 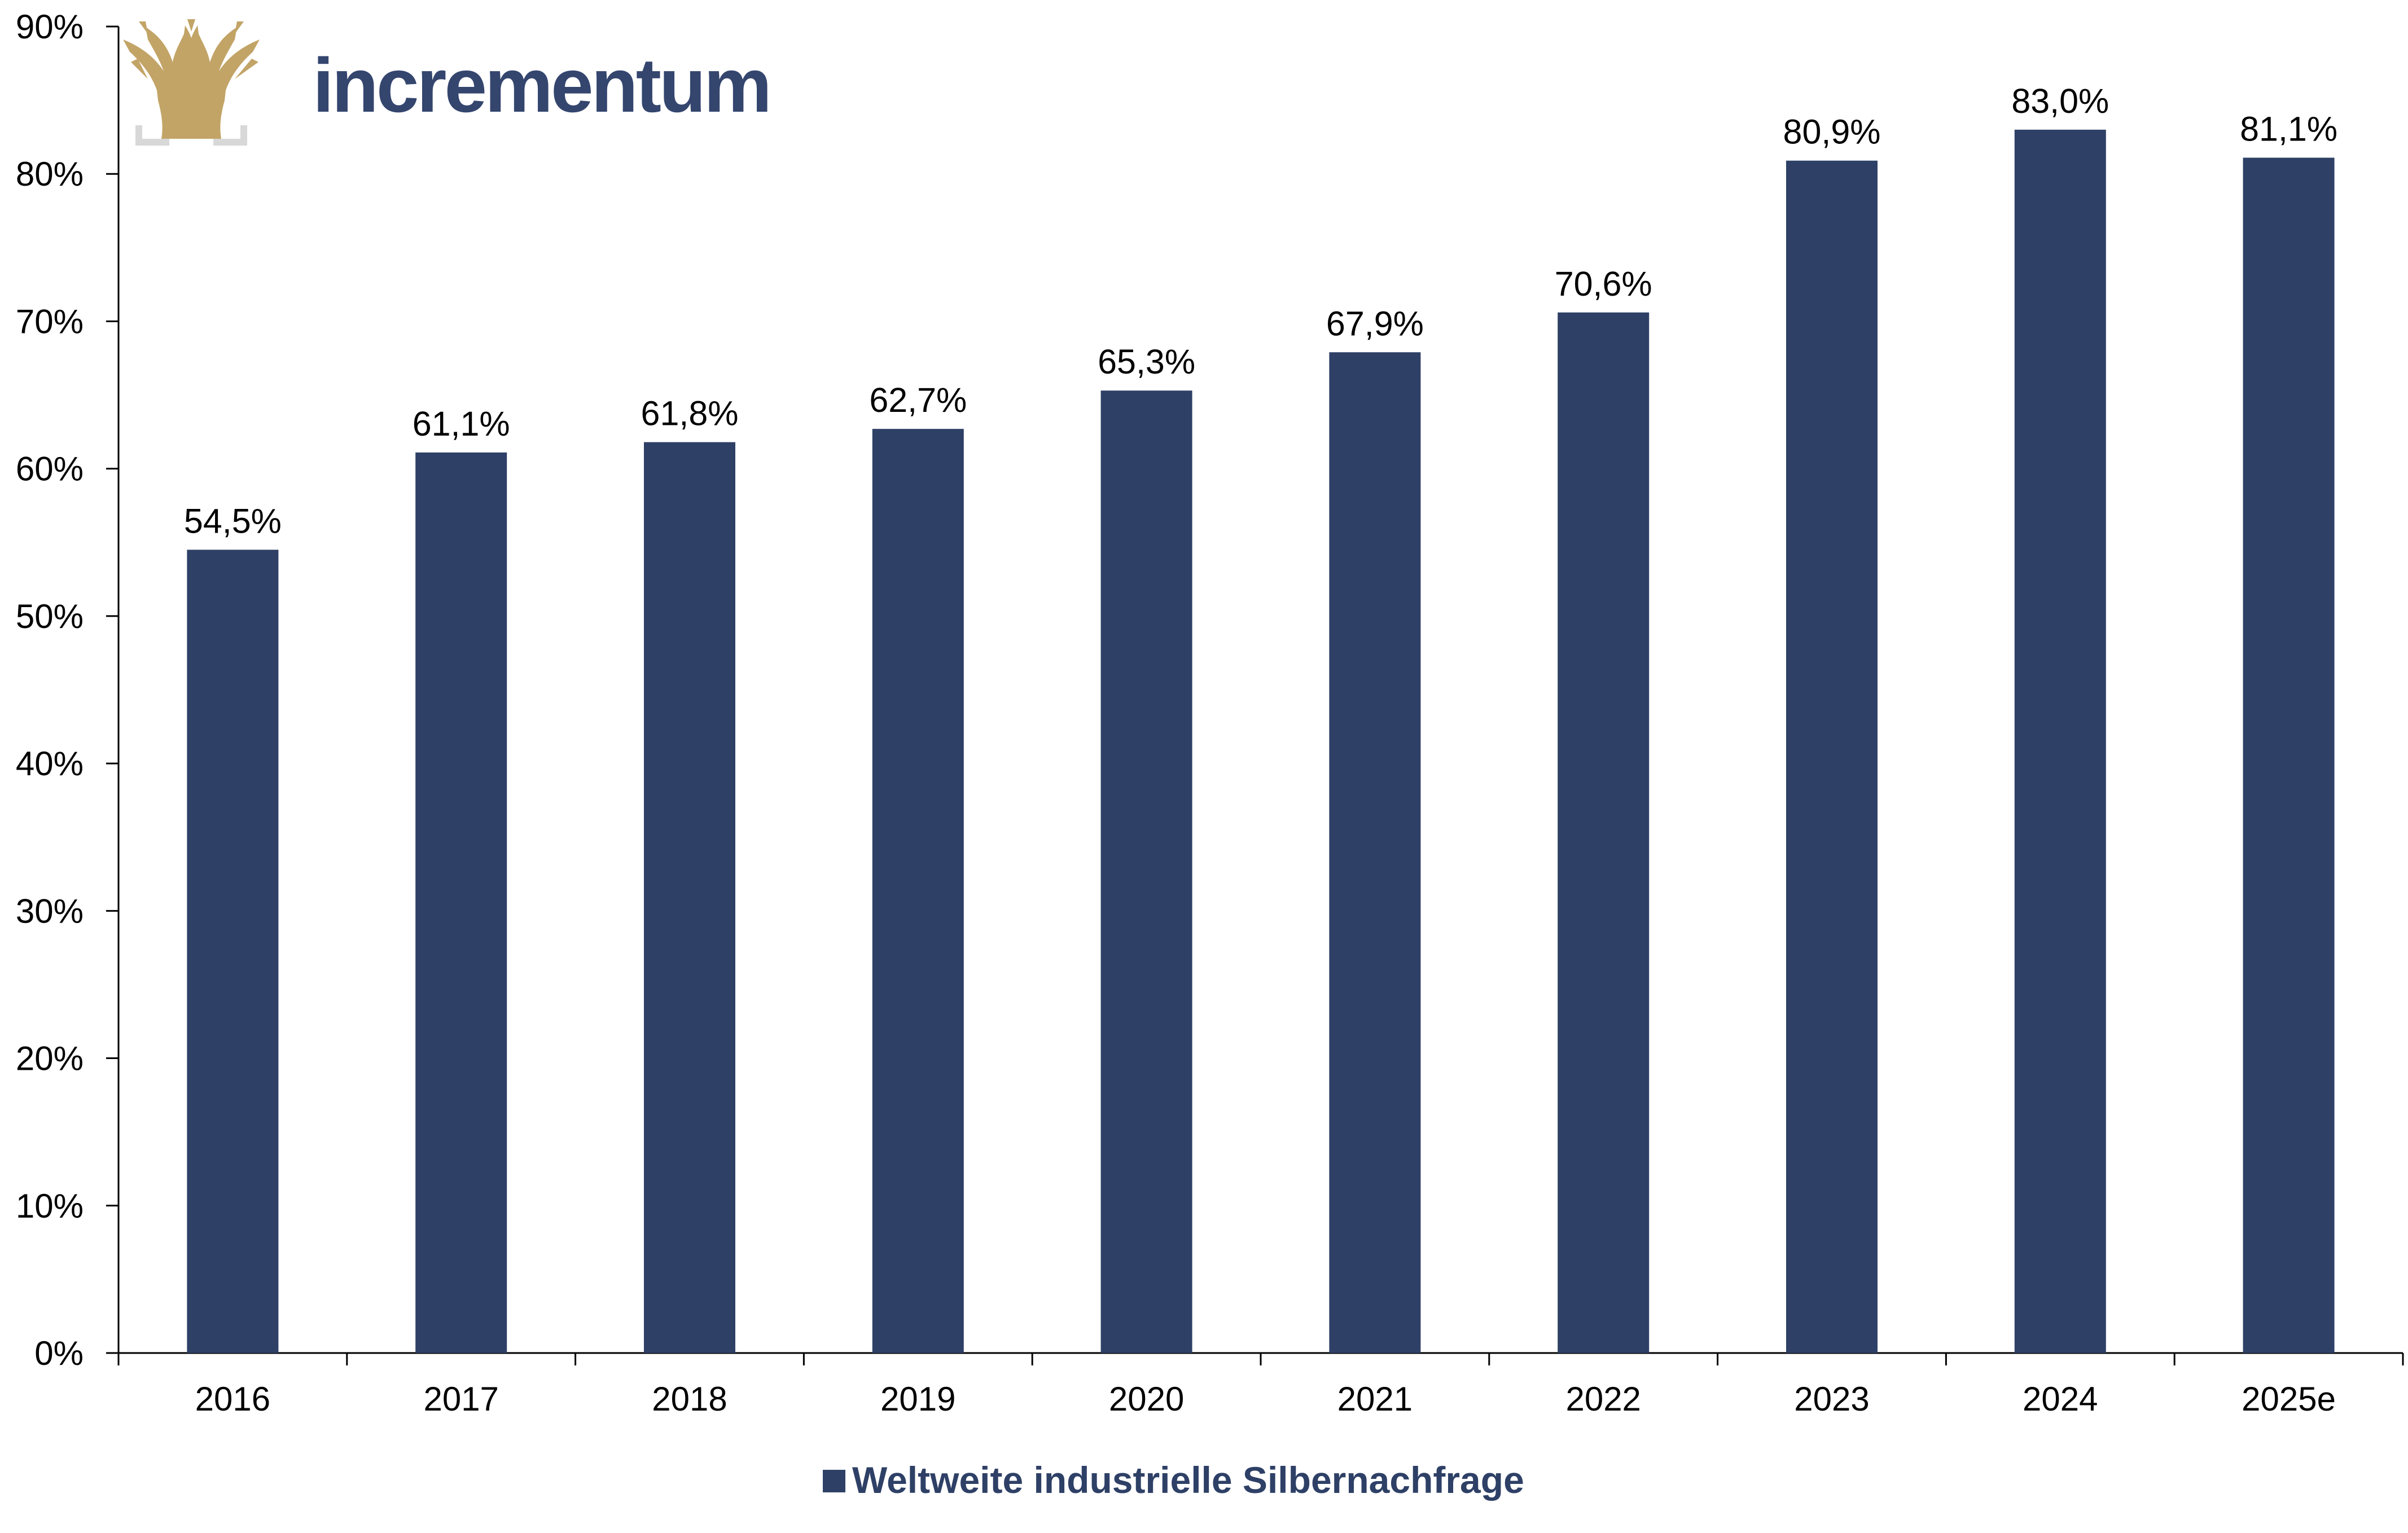 I want to click on x-tick-label: 2022, so click(x=1603, y=1399).